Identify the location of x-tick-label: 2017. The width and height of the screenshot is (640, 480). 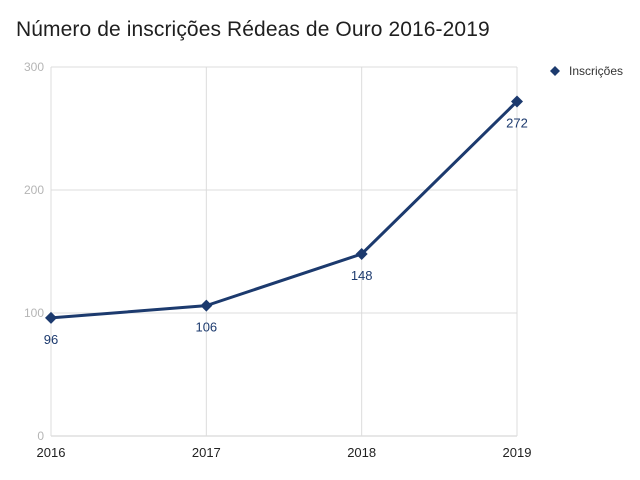
(206, 452).